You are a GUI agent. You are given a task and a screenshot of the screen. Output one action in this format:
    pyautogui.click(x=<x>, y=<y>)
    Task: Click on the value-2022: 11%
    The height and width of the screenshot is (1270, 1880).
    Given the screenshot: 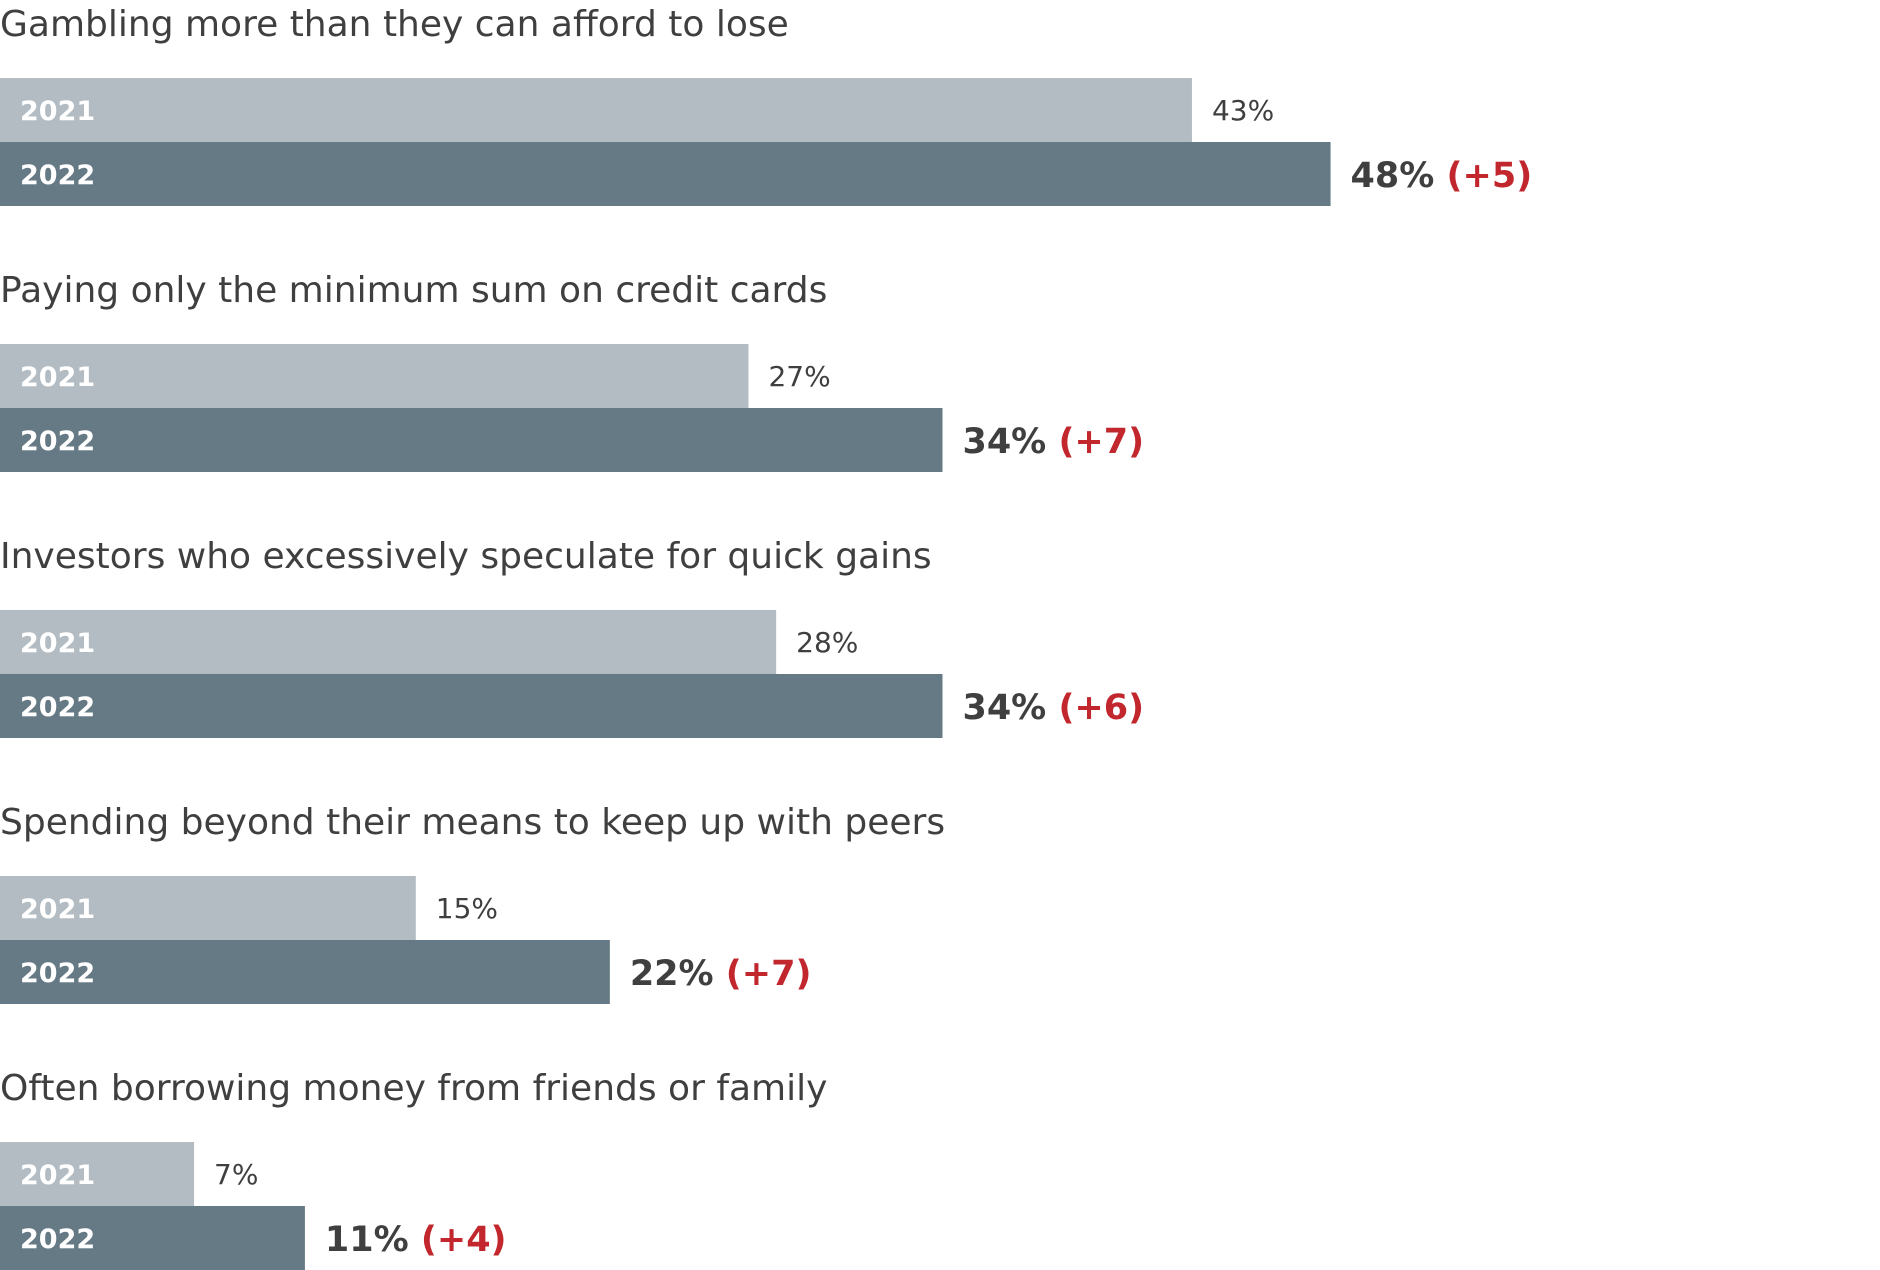 What is the action you would take?
    pyautogui.click(x=373, y=1240)
    